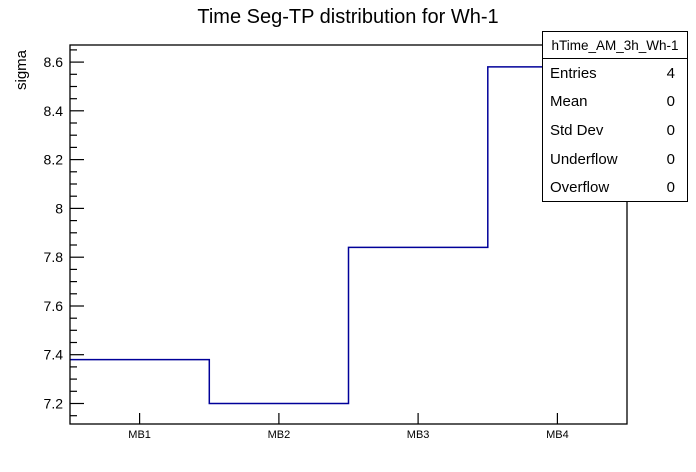 The height and width of the screenshot is (472, 696). Describe the element at coordinates (54, 404) in the screenshot. I see `y-axis-tick-label: 7.2` at that location.